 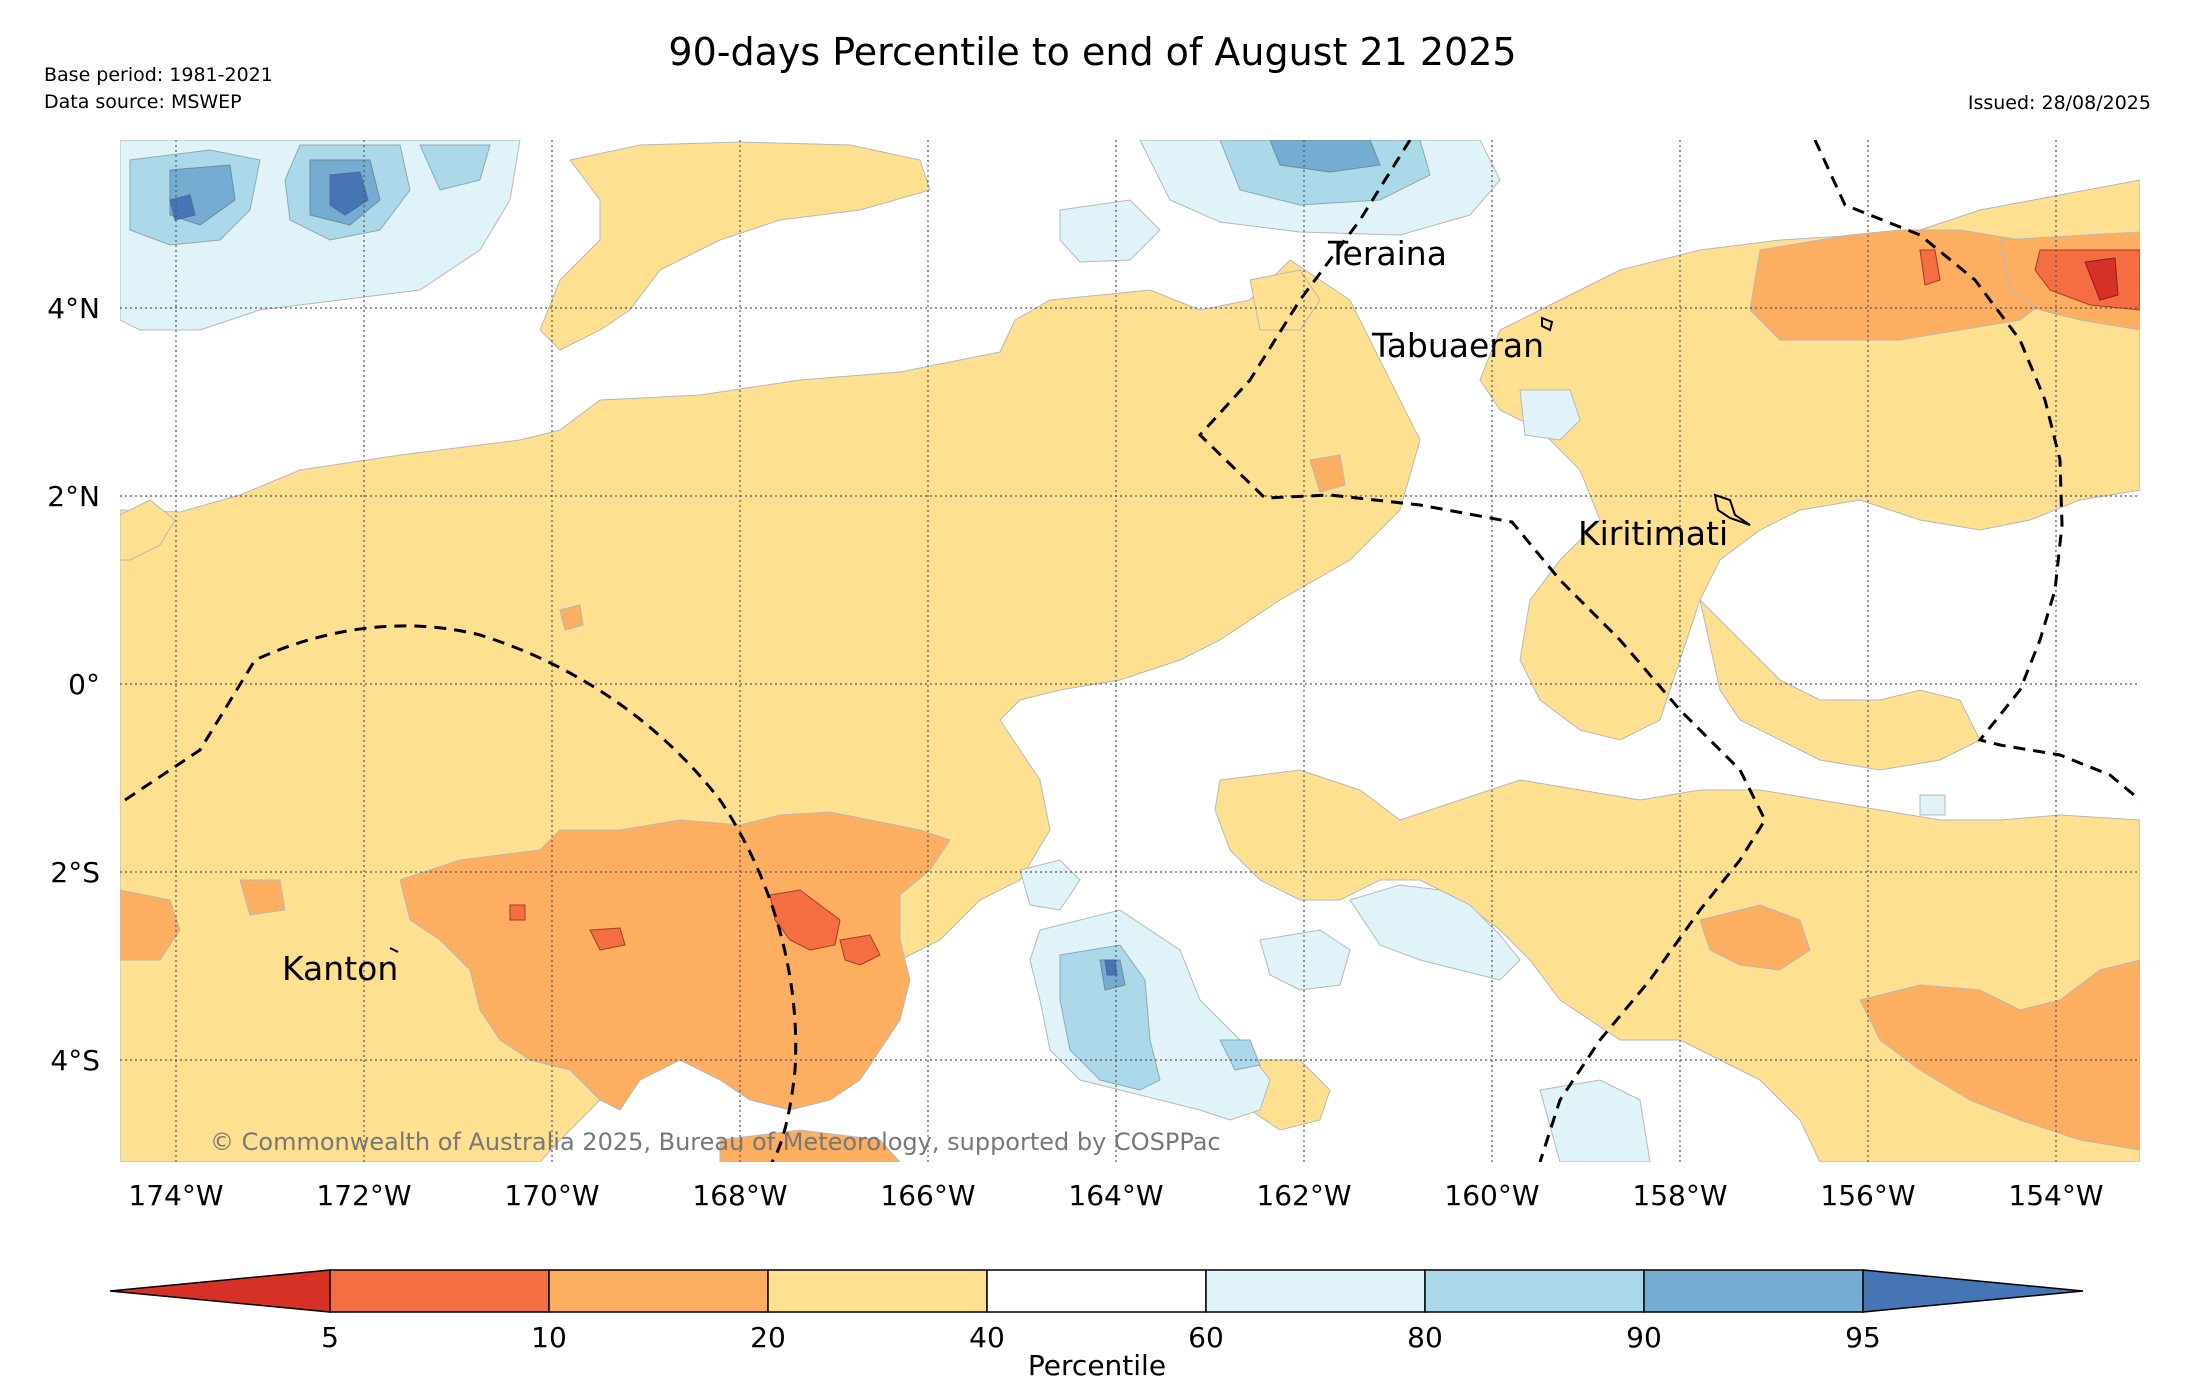 I want to click on lat-tick-label: 4°S, so click(x=75, y=1060).